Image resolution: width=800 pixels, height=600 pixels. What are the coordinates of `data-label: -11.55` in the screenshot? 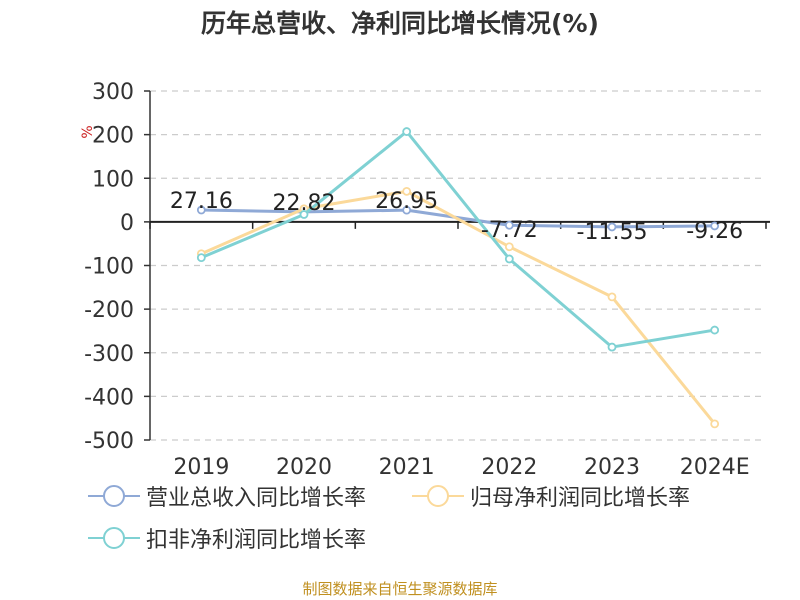 It's located at (612, 232).